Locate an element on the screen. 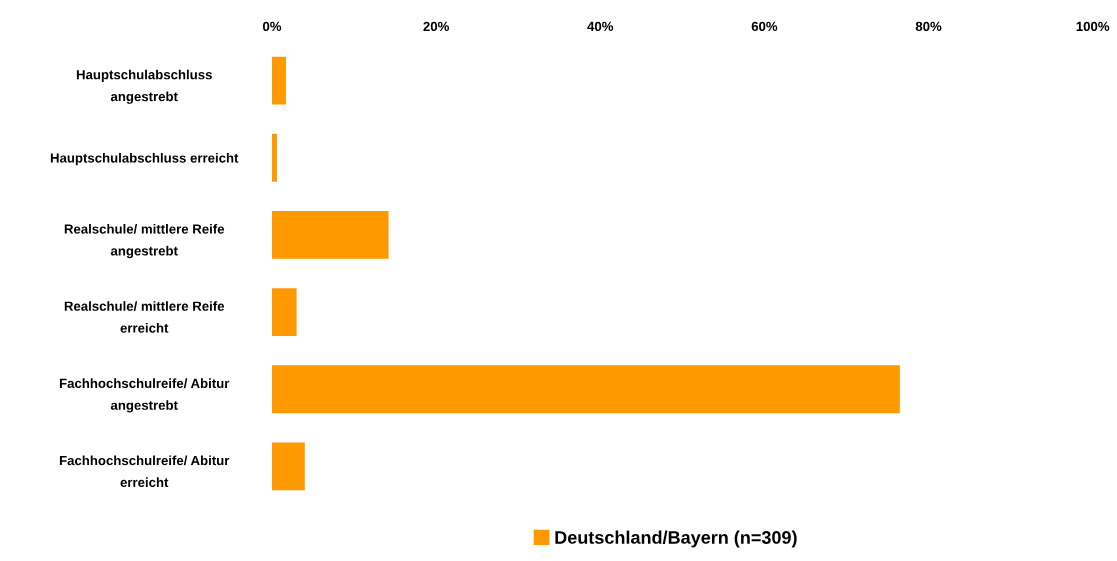  y-tick-label: Realschule/ mittlere Reife angestrebt is located at coordinates (144, 241).